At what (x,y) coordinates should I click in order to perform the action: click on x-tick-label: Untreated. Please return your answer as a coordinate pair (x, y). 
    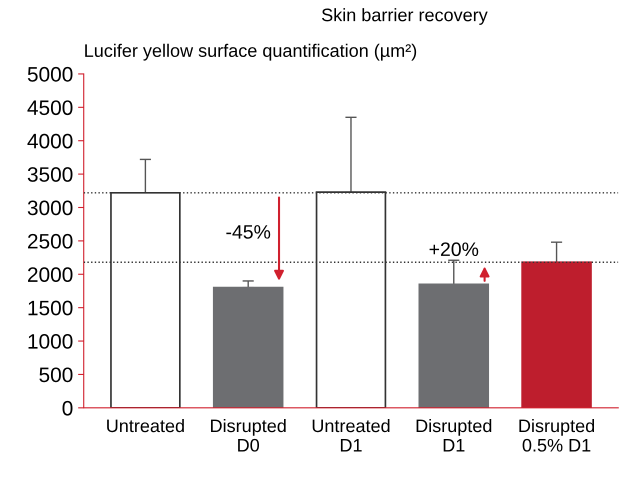
    Looking at the image, I should click on (145, 425).